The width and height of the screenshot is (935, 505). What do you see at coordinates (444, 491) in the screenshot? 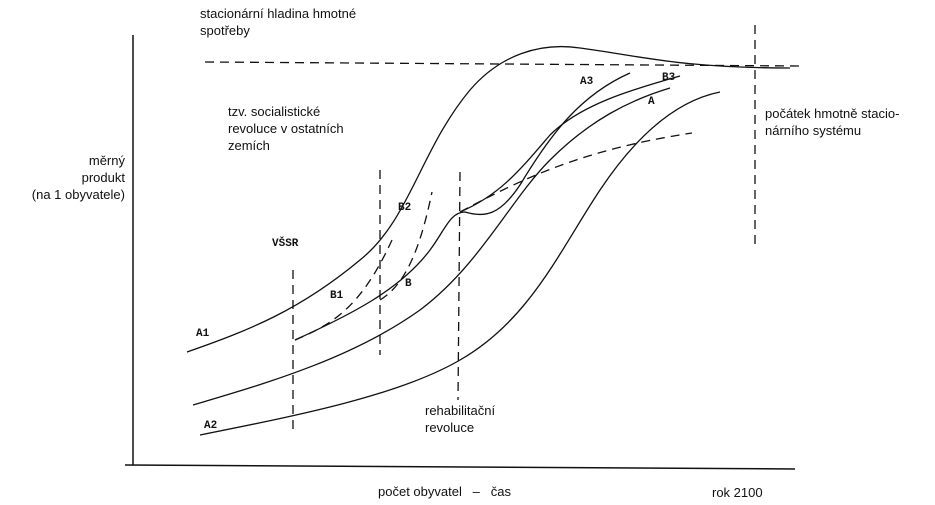
I see `x-axis-label: počet obyvatel – čas` at bounding box center [444, 491].